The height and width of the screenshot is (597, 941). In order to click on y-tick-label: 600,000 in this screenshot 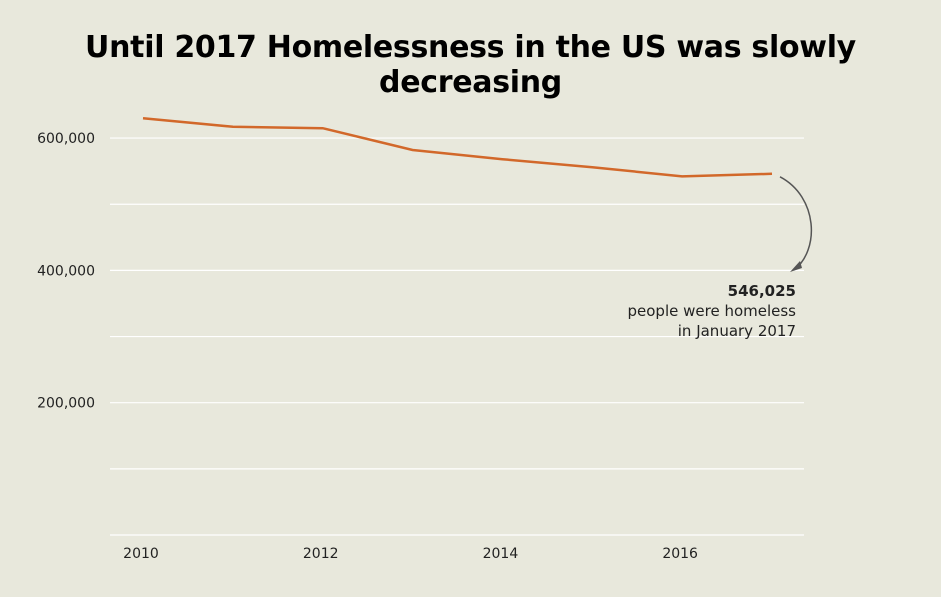, I will do `click(66, 139)`.